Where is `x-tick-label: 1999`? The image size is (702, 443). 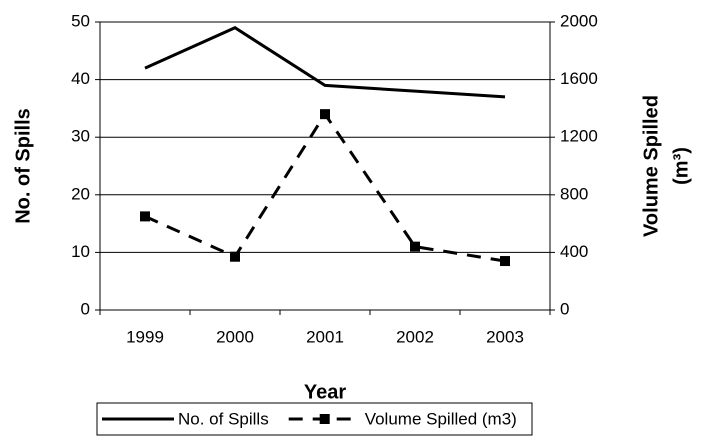
x-tick-label: 1999 is located at coordinates (145, 336).